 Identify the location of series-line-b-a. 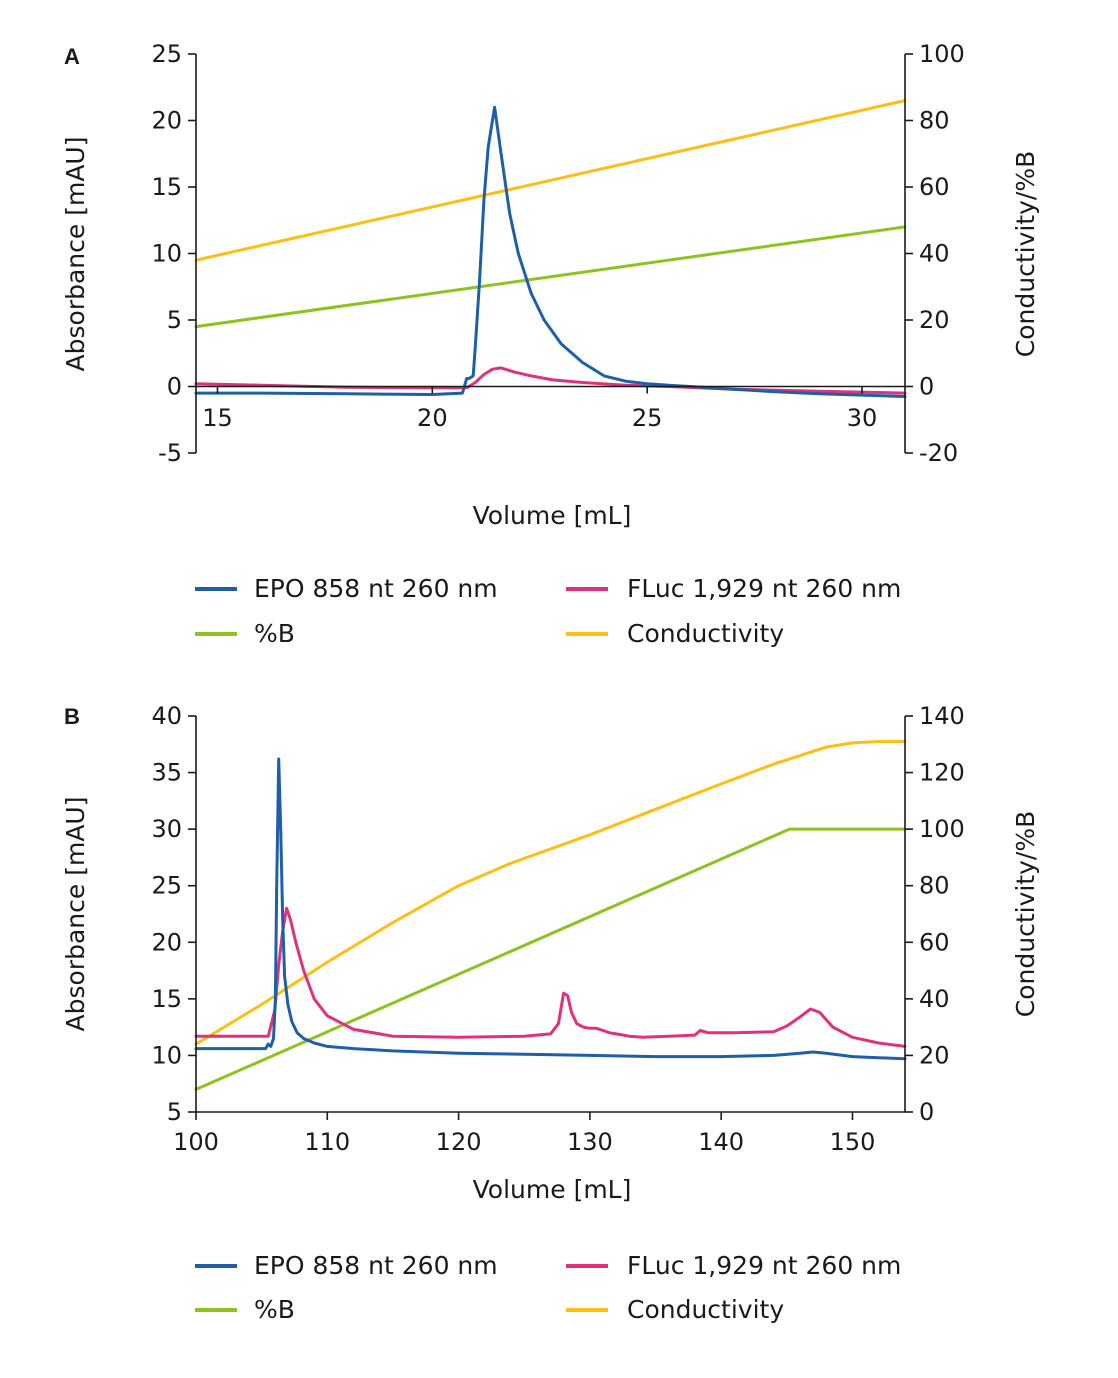
(550, 277).